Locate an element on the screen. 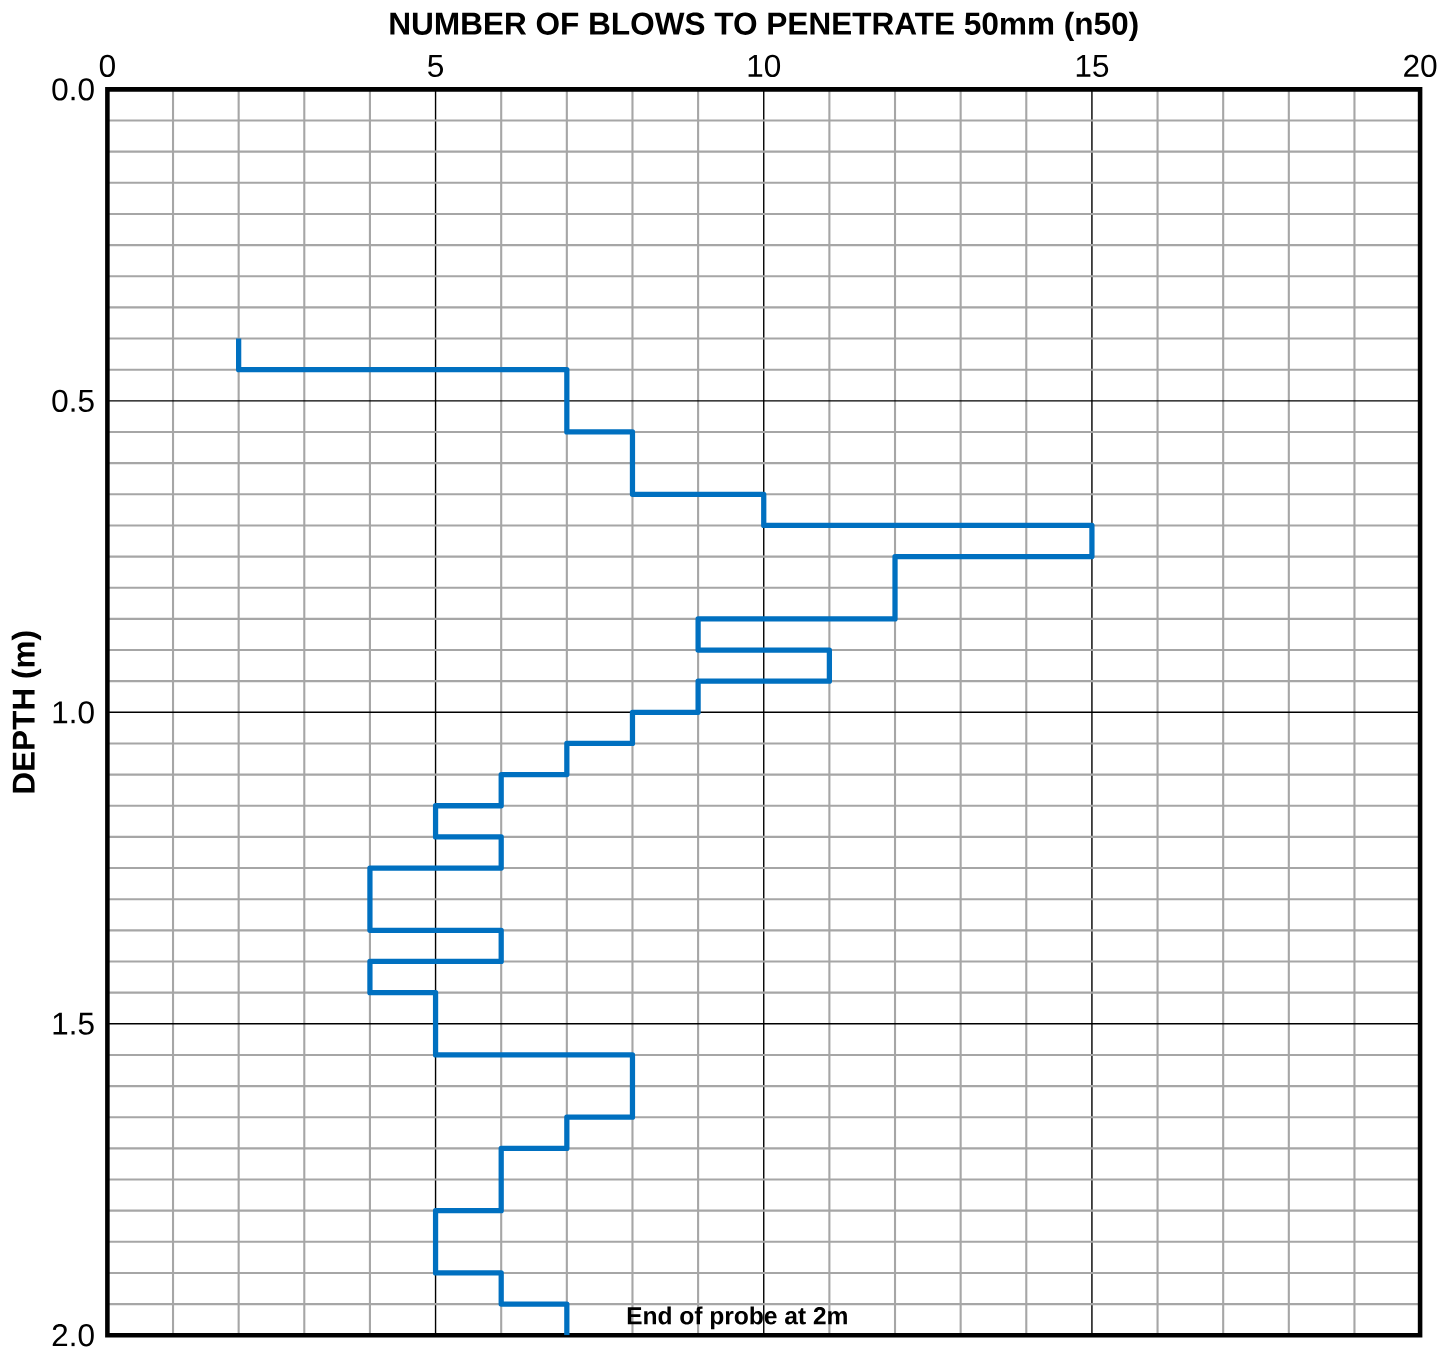 The height and width of the screenshot is (1358, 1453). y-axis-title: DEPTH (m) is located at coordinates (26, 712).